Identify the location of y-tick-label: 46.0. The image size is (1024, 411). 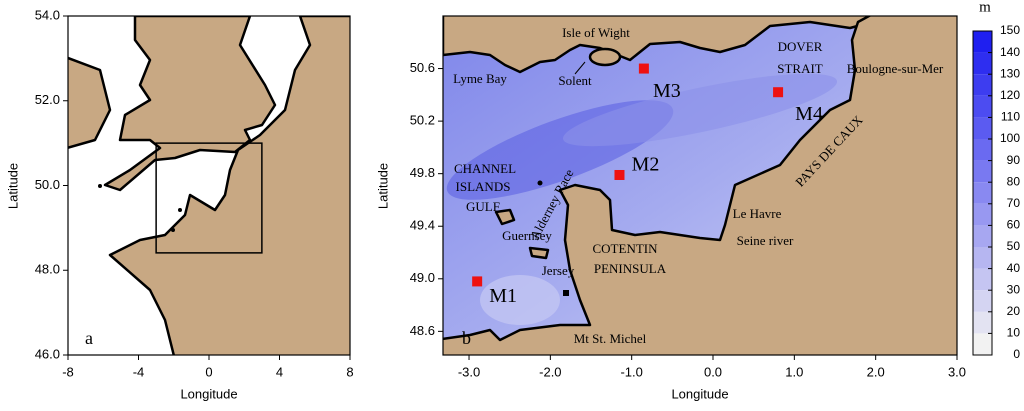
(47, 353).